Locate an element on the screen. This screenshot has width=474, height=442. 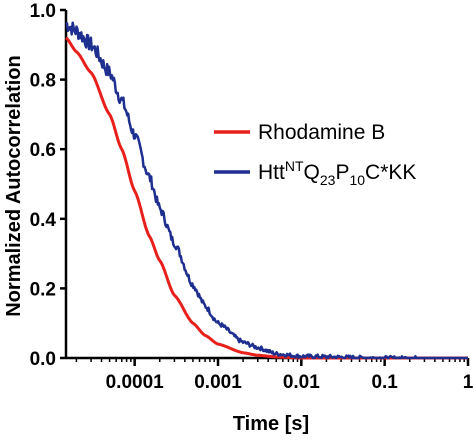
x-tick-label: 0.01 is located at coordinates (301, 382).